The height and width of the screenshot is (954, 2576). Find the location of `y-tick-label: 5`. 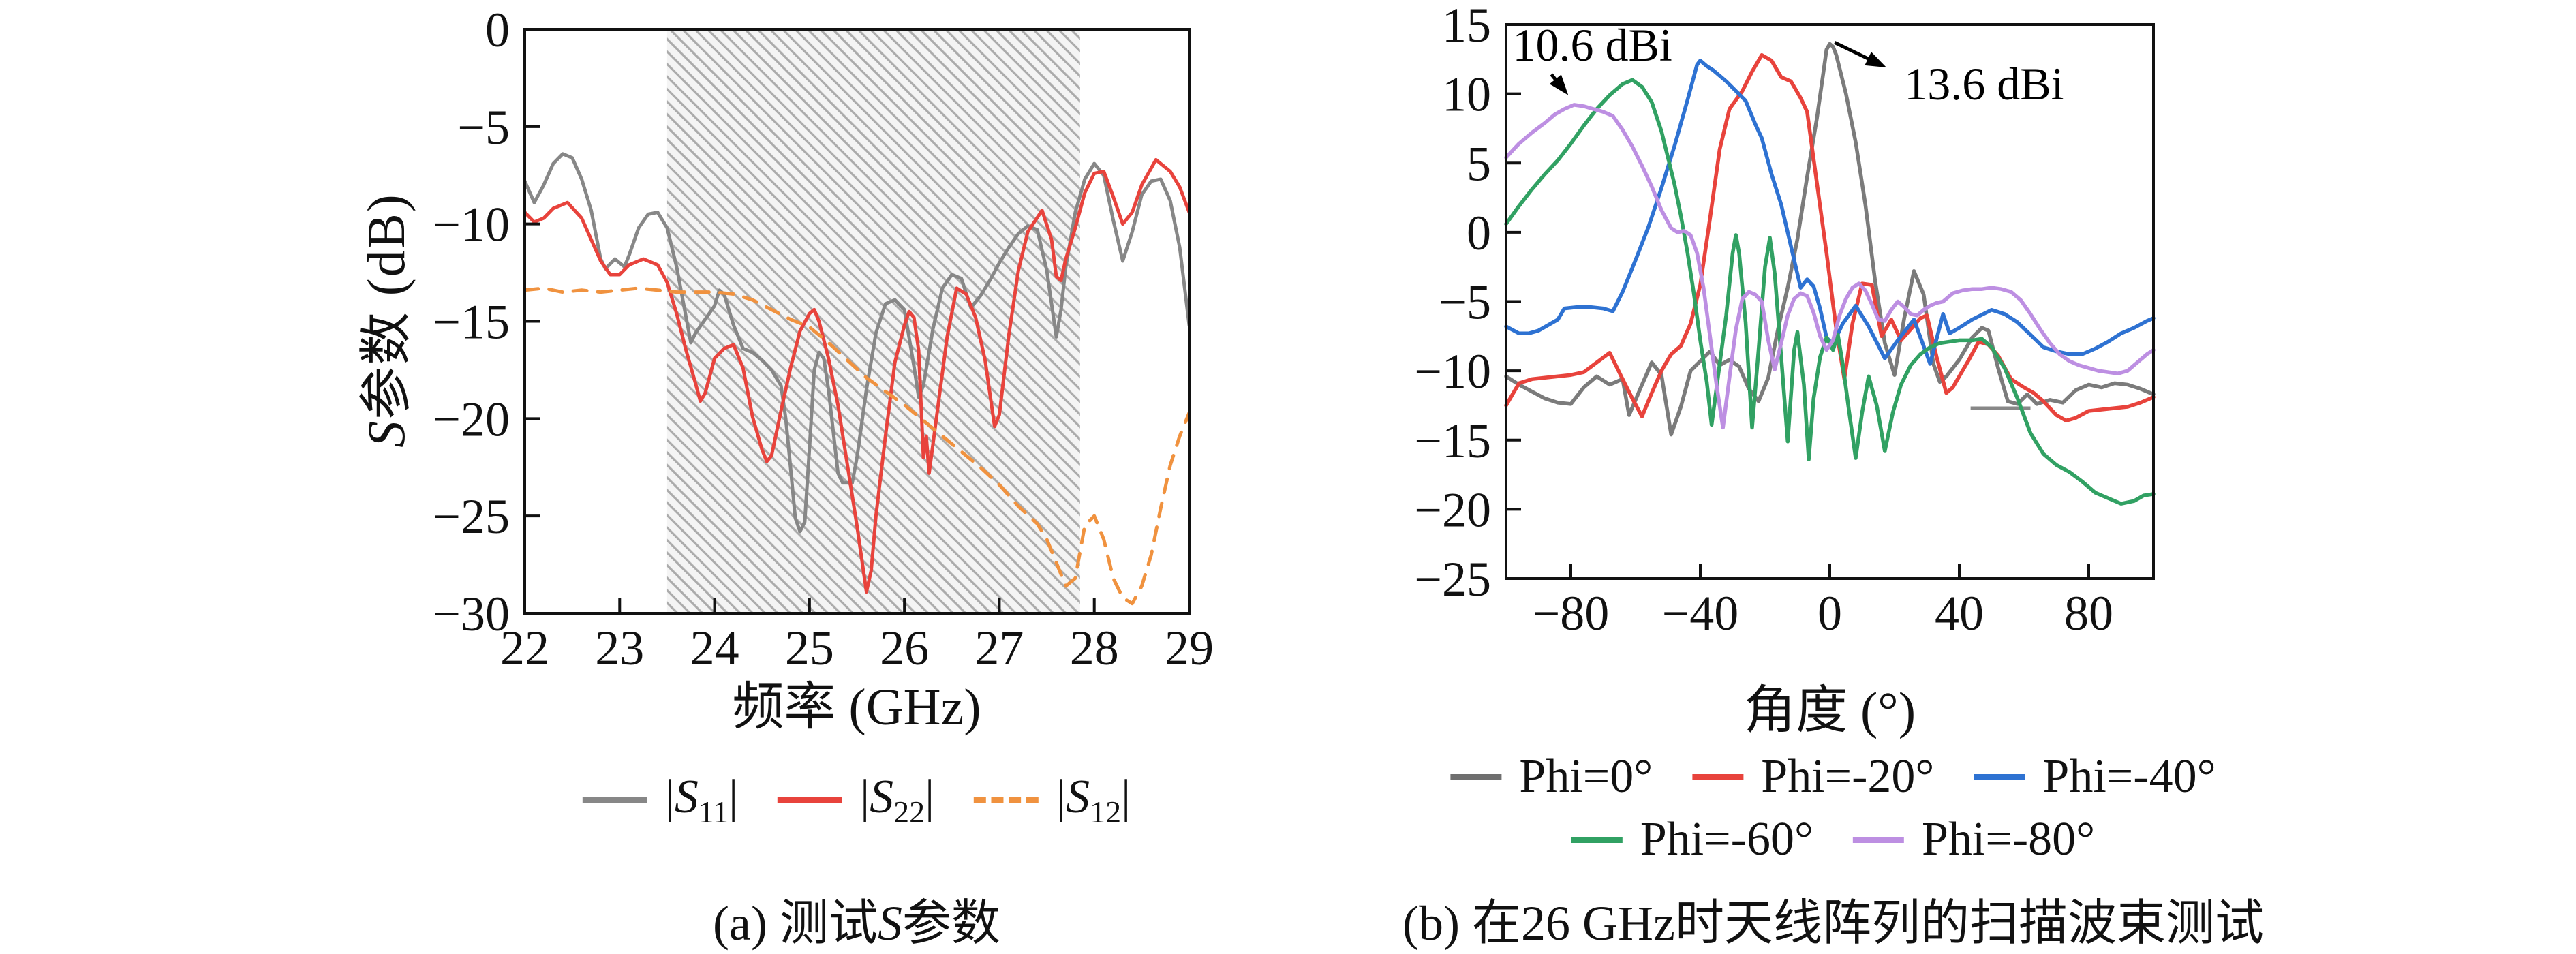

y-tick-label: 5 is located at coordinates (1479, 163).